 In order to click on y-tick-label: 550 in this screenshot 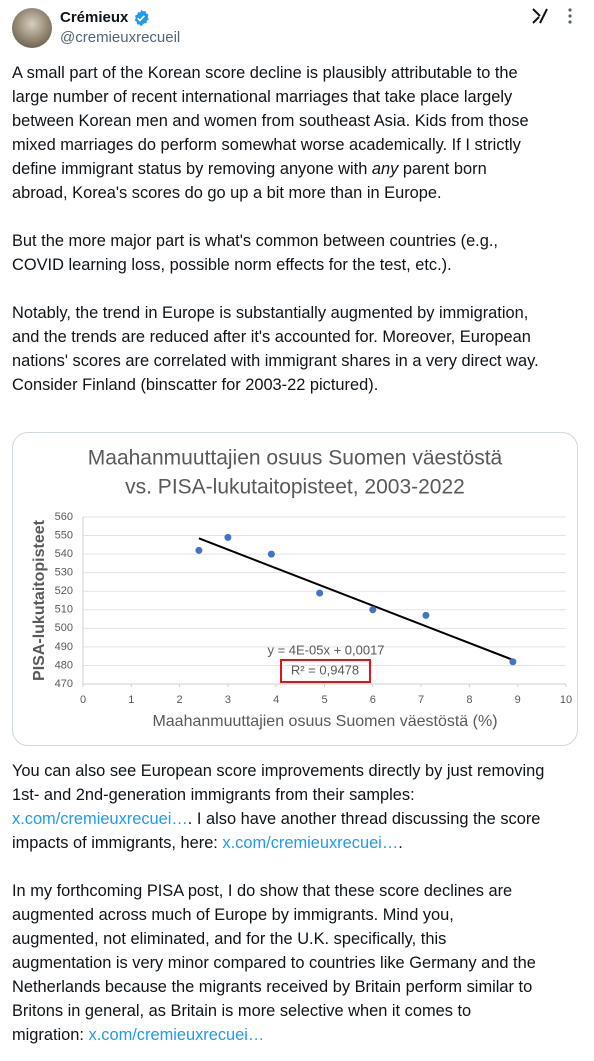, I will do `click(64, 535)`.